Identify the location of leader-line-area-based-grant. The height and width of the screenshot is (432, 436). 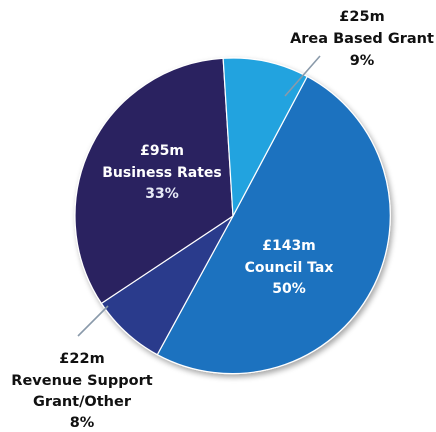
(302, 76).